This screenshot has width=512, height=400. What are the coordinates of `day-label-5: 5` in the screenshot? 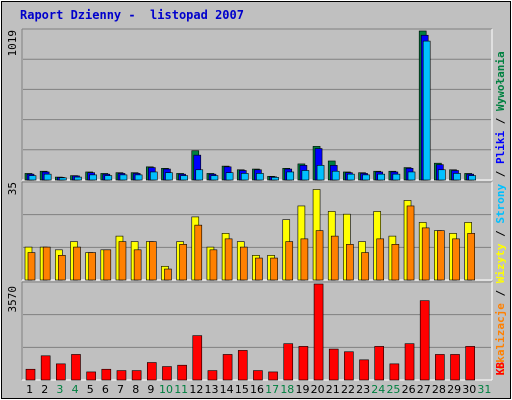 It's located at (90, 389).